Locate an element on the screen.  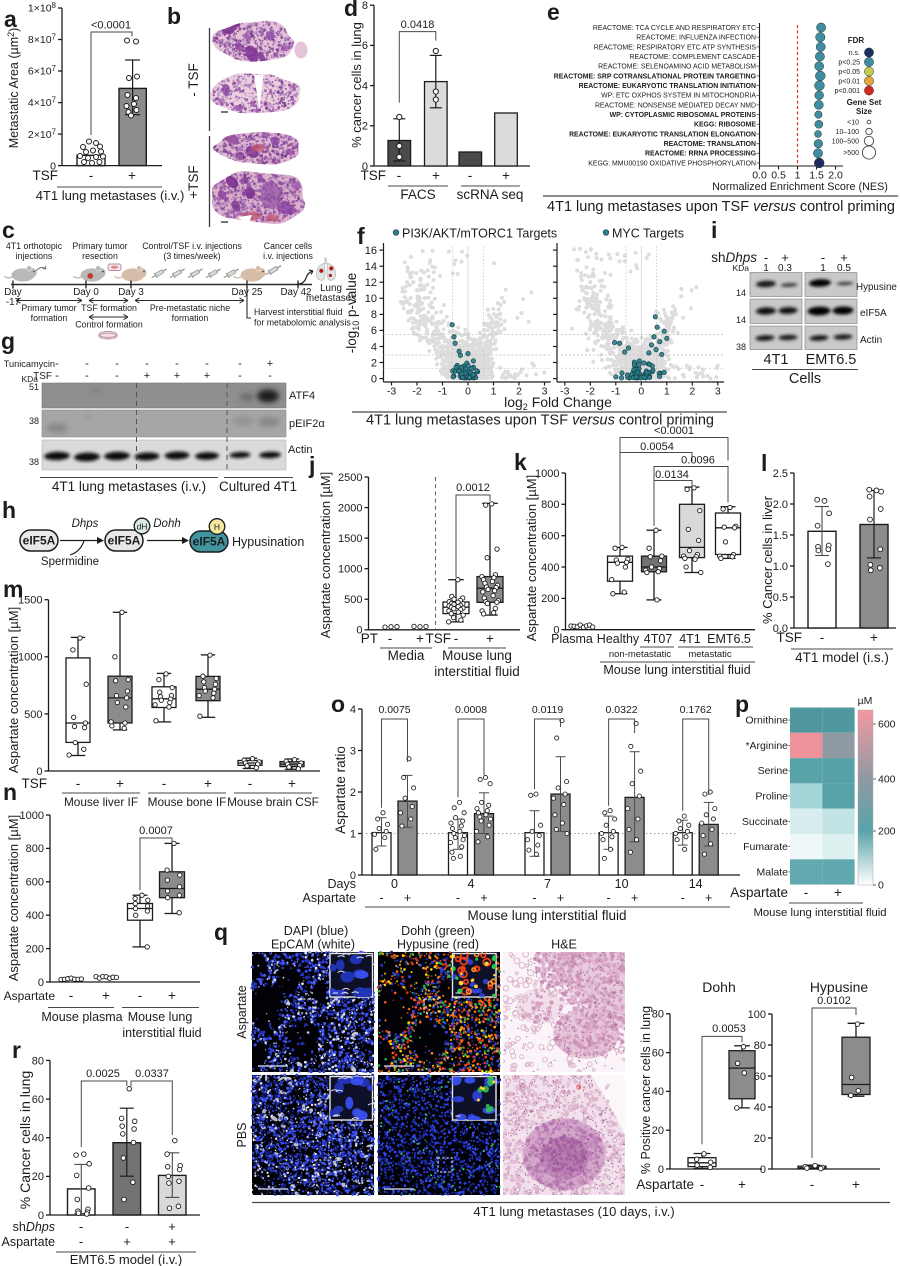
svg-text: 60 is located at coordinates (38, 1100).